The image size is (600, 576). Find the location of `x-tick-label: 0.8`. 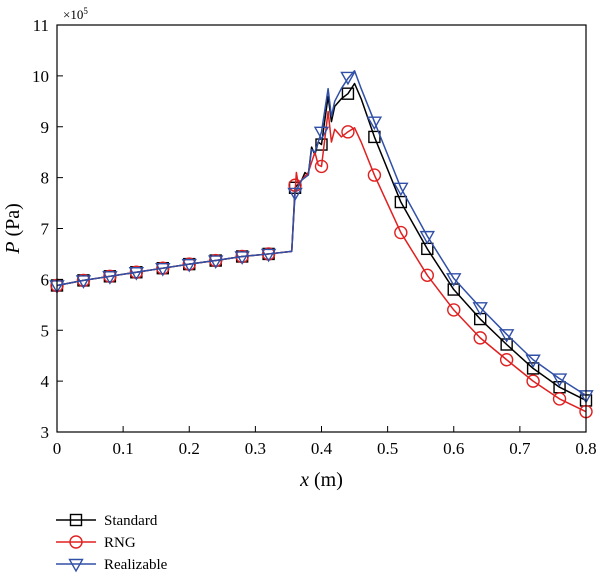

x-tick-label: 0.8 is located at coordinates (585, 448).